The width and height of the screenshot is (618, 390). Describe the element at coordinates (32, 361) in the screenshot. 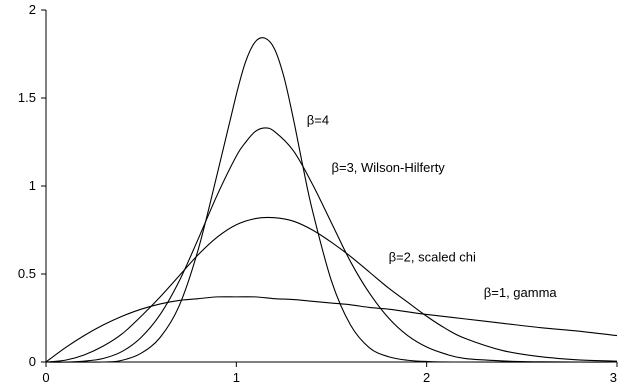

I see `y-tick-label: 0` at that location.